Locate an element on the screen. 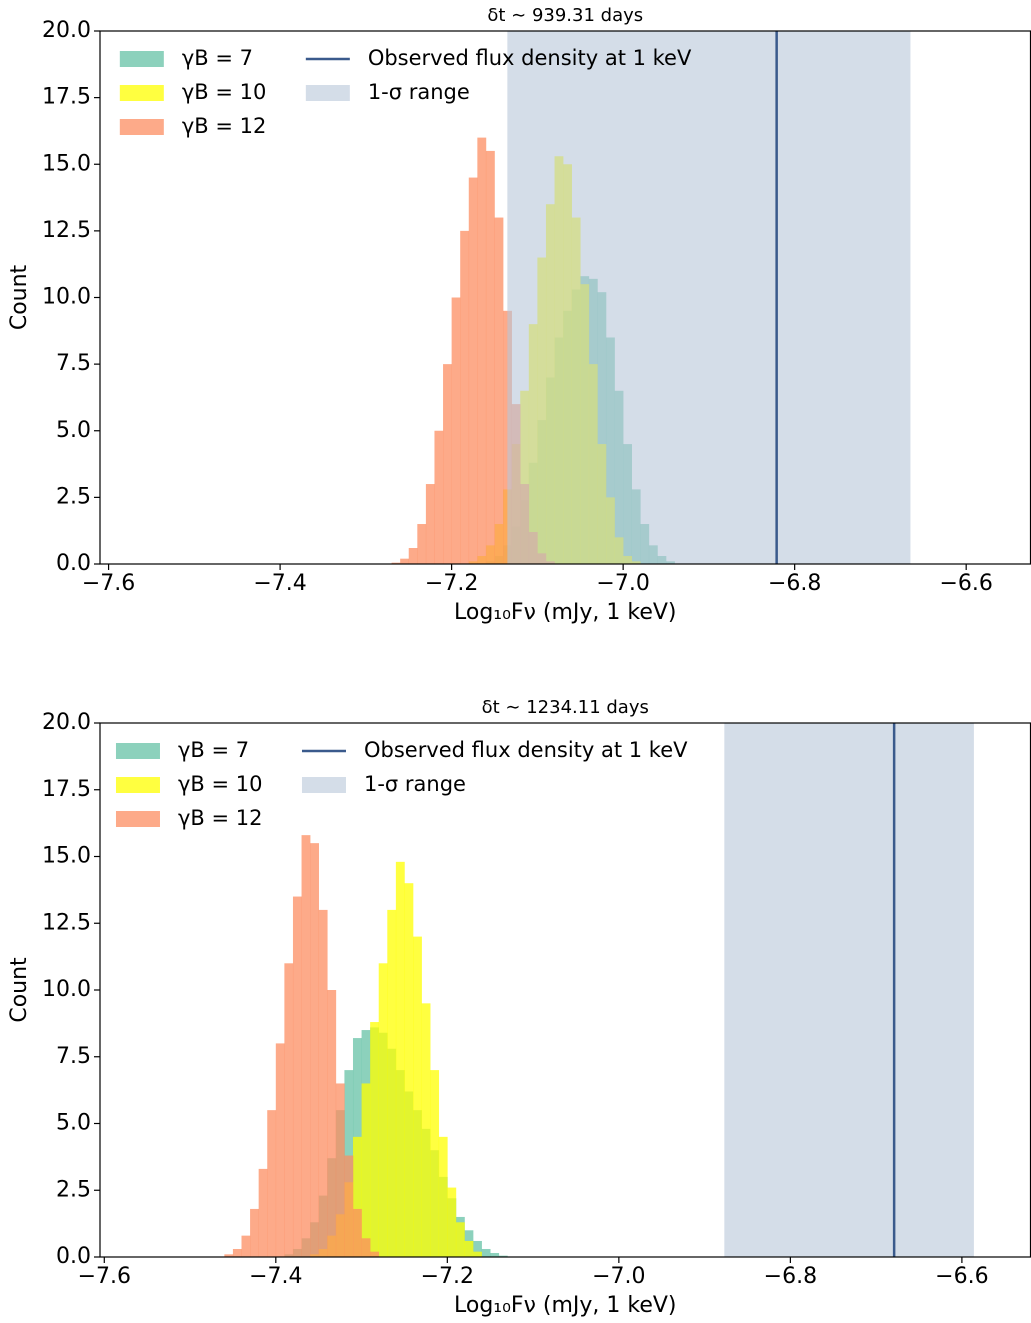 The width and height of the screenshot is (1031, 1323). chart-title: δt ∼ 1234.11 days is located at coordinates (565, 707).